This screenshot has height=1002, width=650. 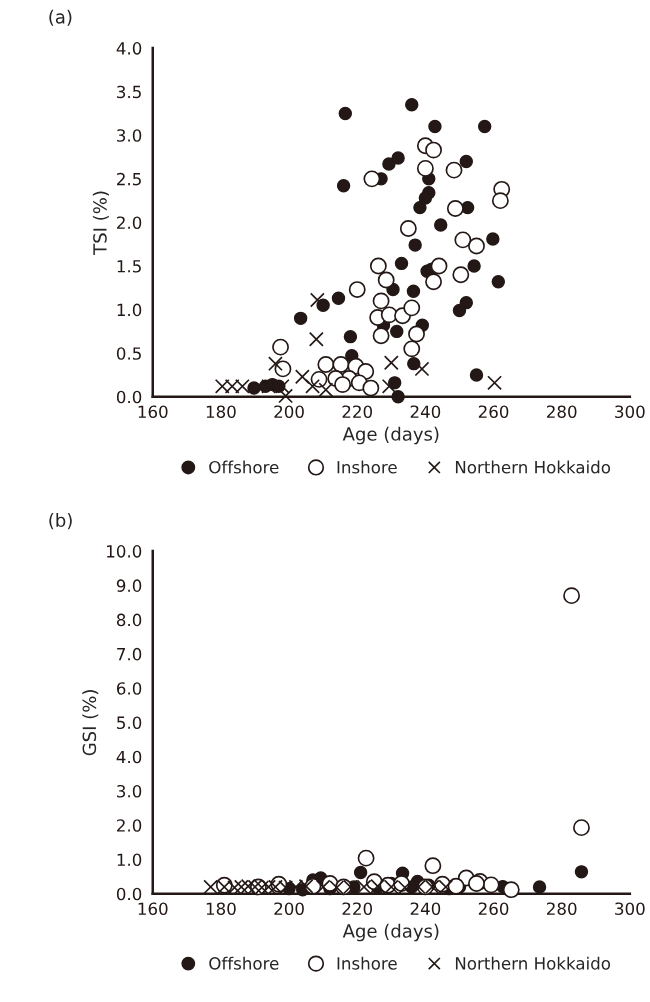 I want to click on y-tick-label: 6.0, so click(x=129, y=688).